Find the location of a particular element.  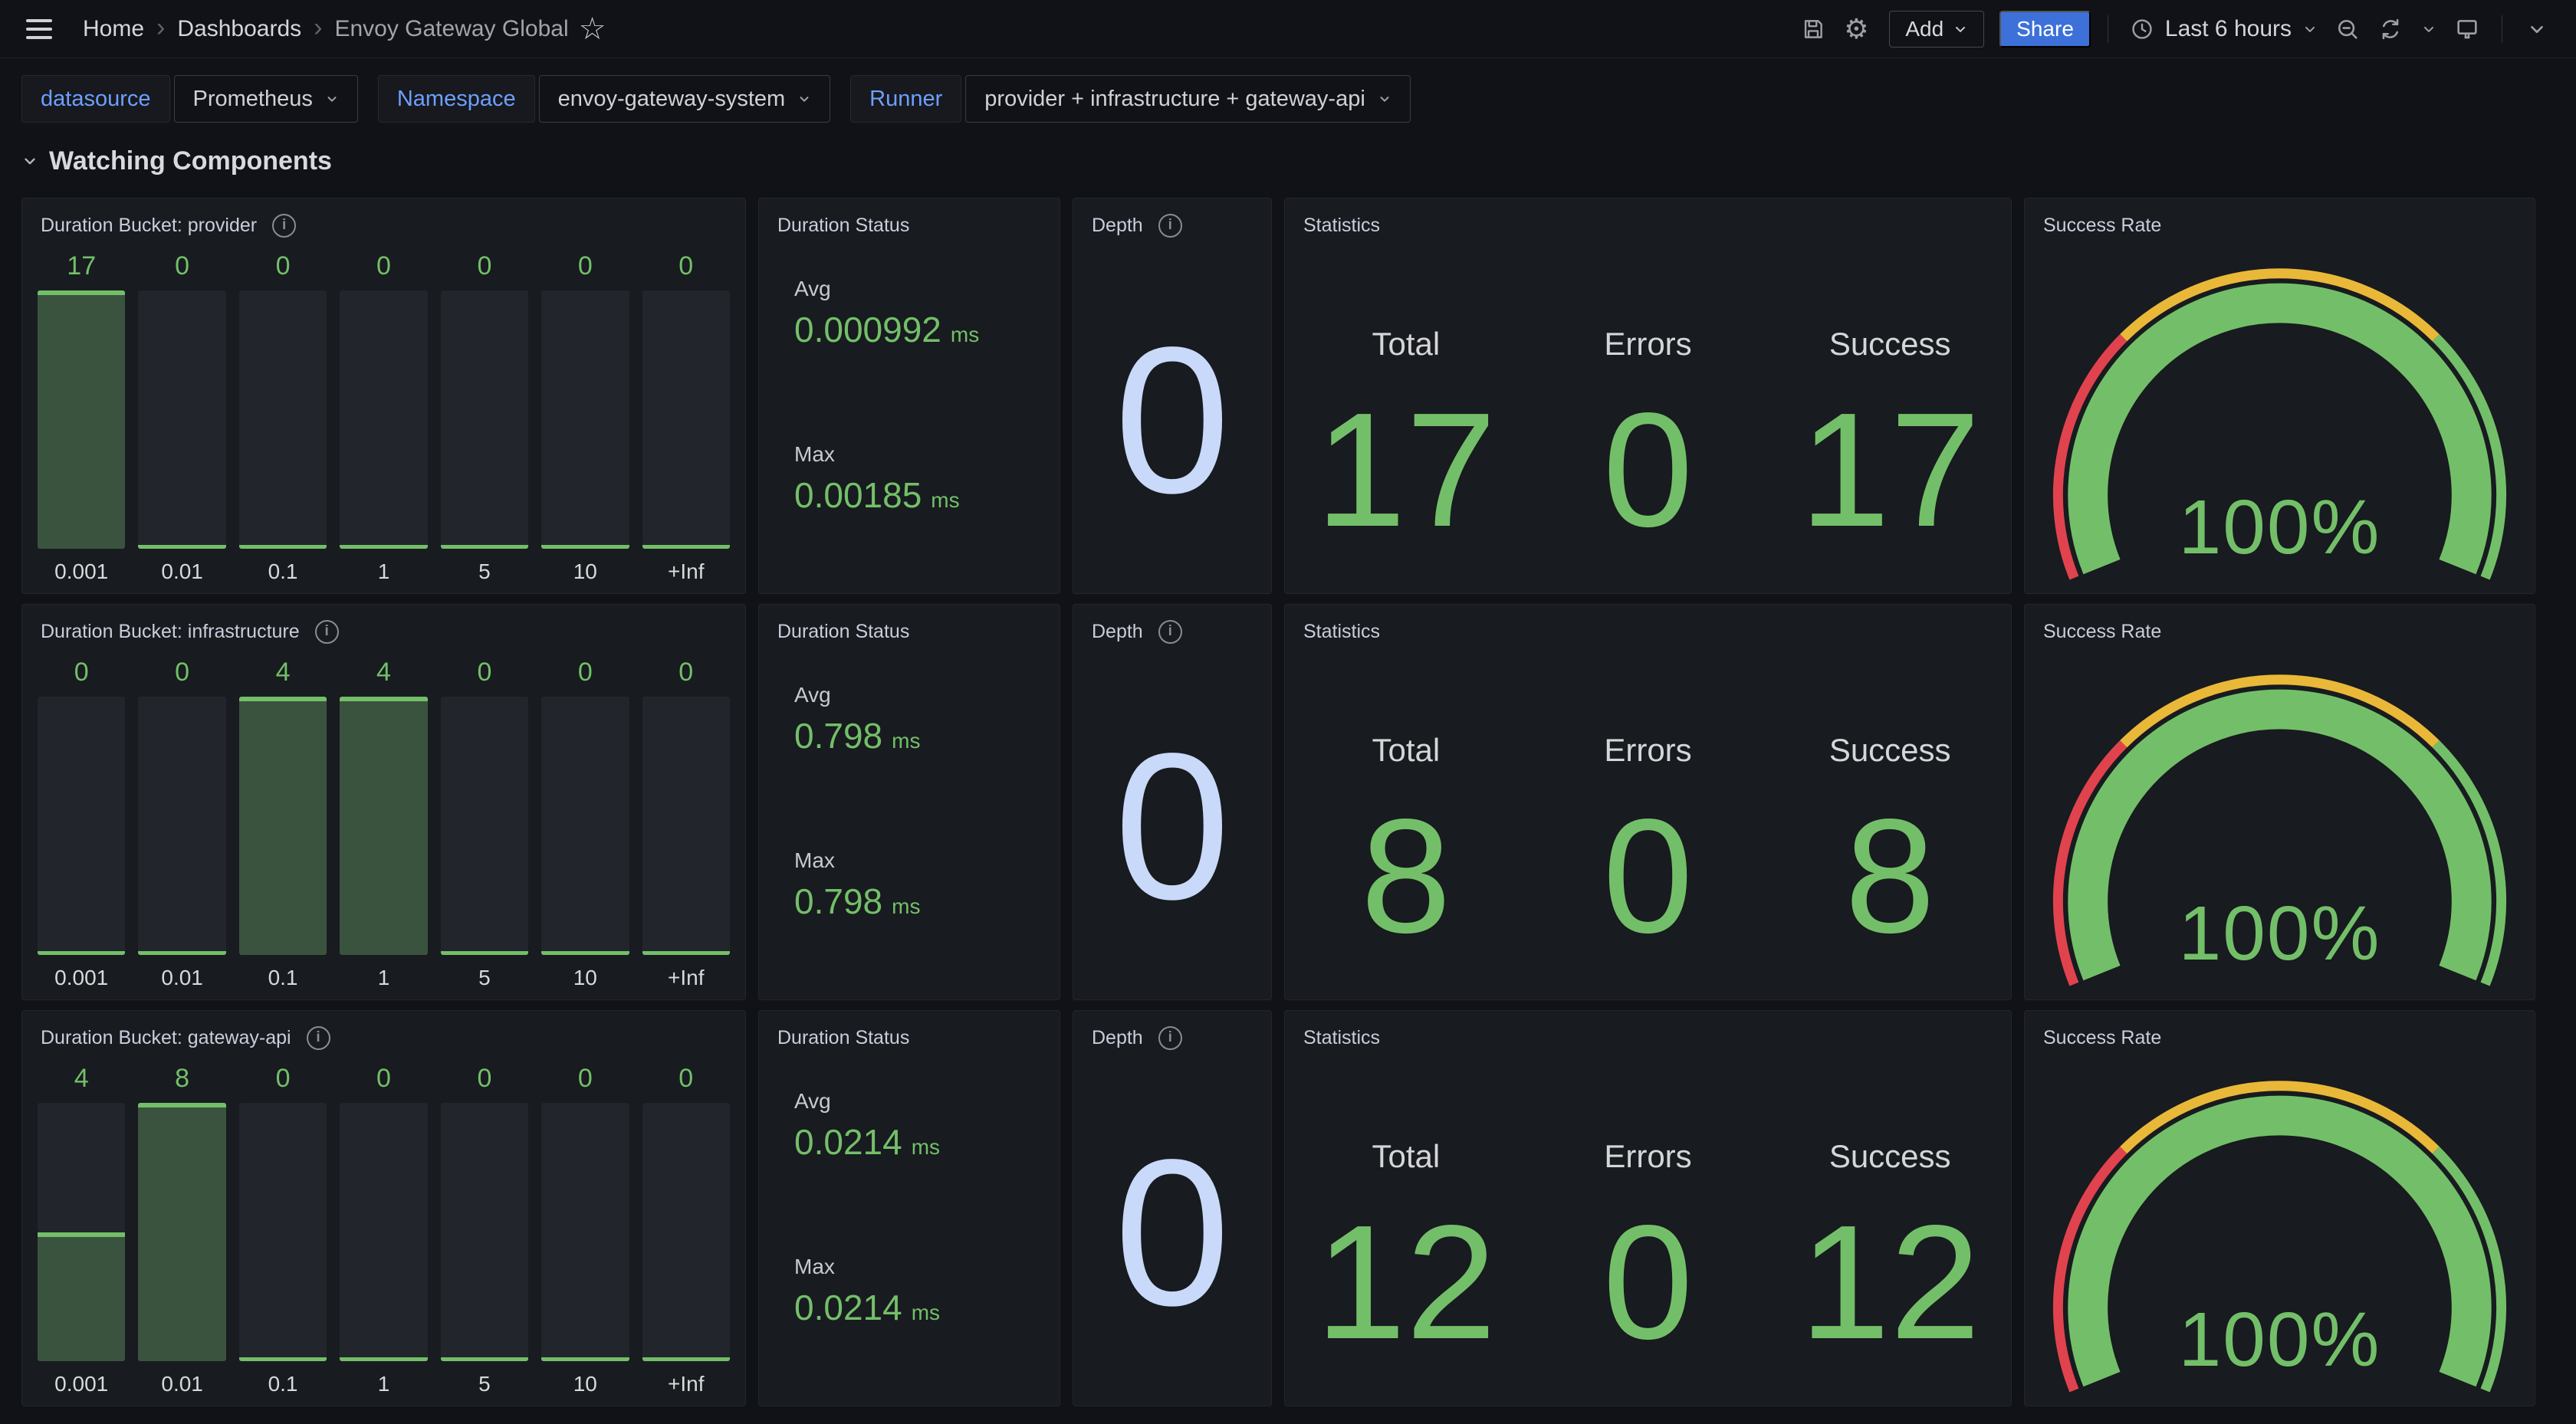

bucket-bar: 0 +Inf is located at coordinates (686, 416).